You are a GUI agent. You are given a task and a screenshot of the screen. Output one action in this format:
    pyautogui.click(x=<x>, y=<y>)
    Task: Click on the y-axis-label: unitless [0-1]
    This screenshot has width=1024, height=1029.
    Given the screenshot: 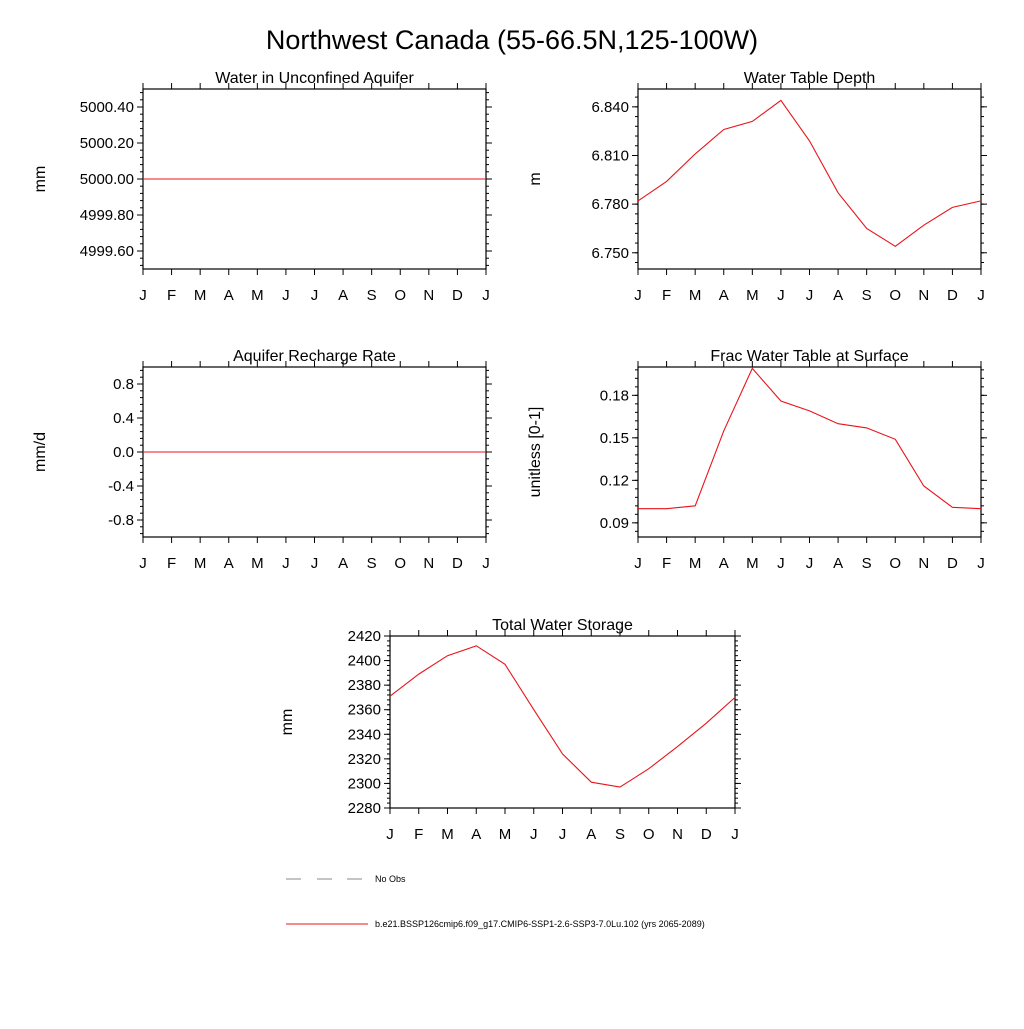 What is the action you would take?
    pyautogui.click(x=535, y=452)
    